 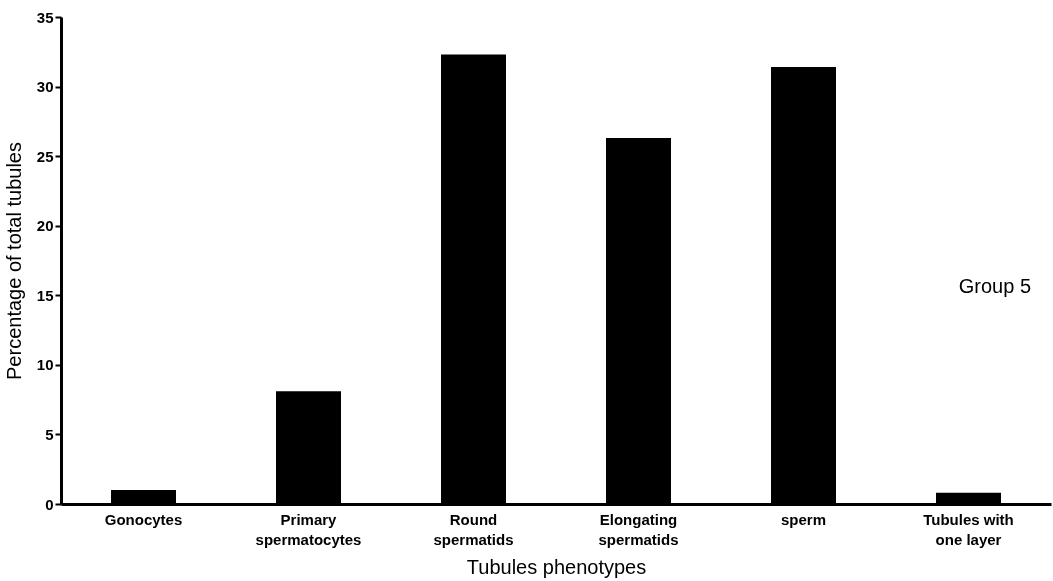 What do you see at coordinates (638, 529) in the screenshot?
I see `x-tick-label: Elongating spermatids` at bounding box center [638, 529].